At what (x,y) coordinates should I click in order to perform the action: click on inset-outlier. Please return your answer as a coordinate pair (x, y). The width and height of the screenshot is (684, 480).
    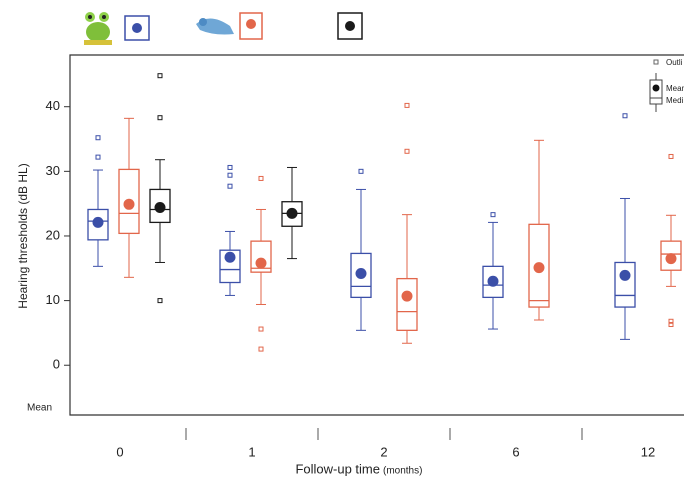
    Looking at the image, I should click on (656, 62).